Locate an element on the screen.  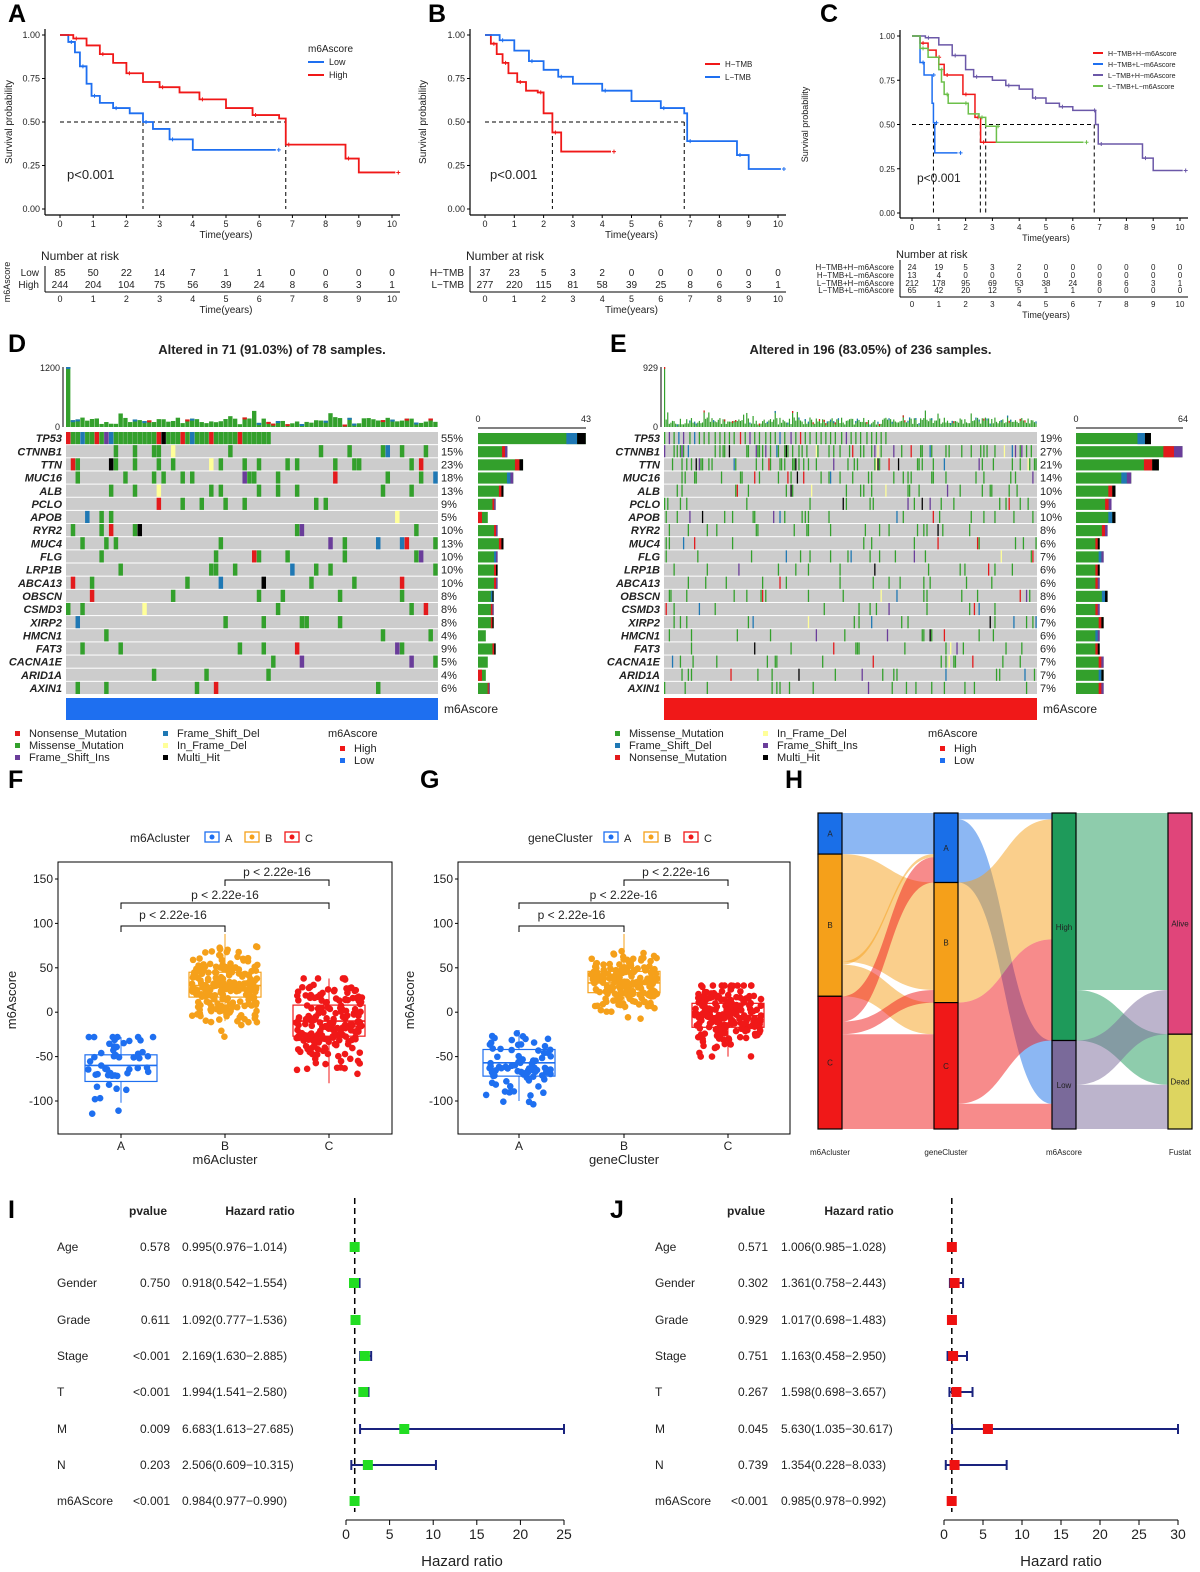
risk-row-label: H−TMB is located at coordinates (447, 273).